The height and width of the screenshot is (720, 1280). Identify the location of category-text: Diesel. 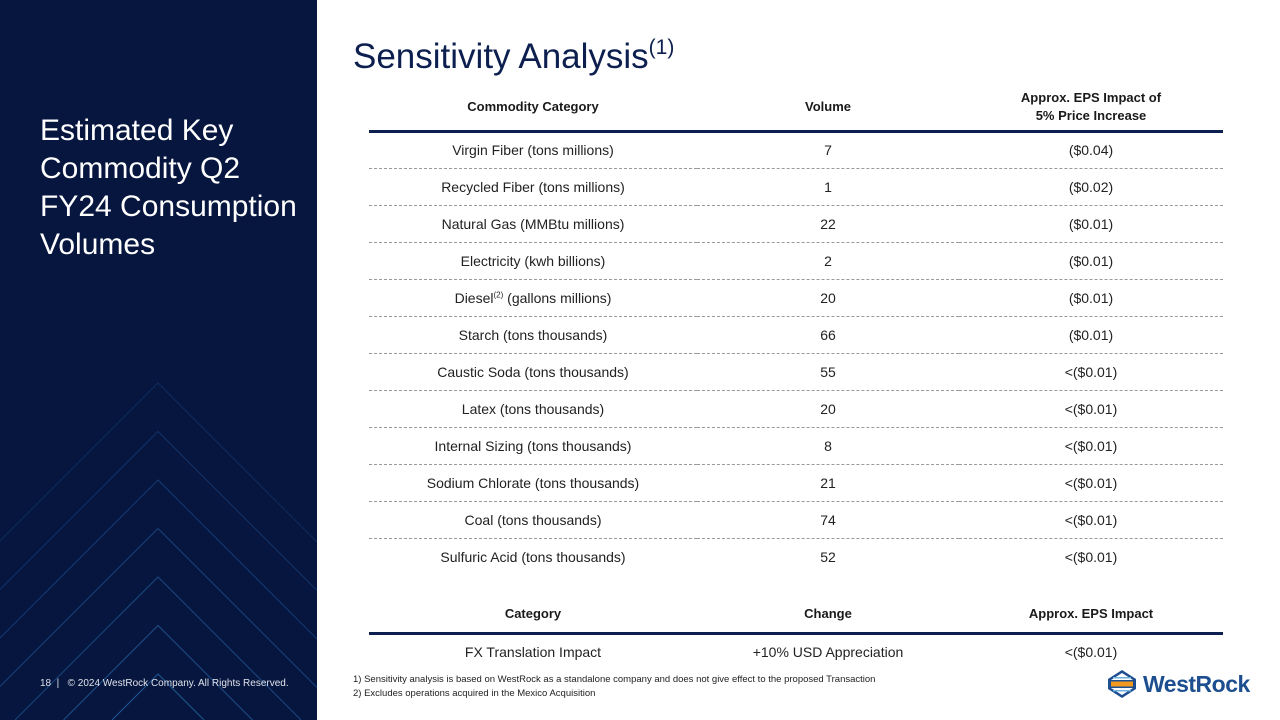
(474, 297).